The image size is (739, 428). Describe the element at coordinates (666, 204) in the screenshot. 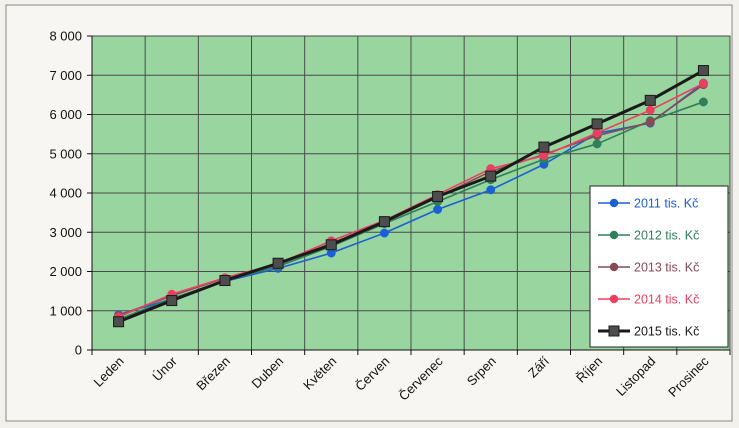

I see `legend-label: 2011 tis. Kč` at that location.